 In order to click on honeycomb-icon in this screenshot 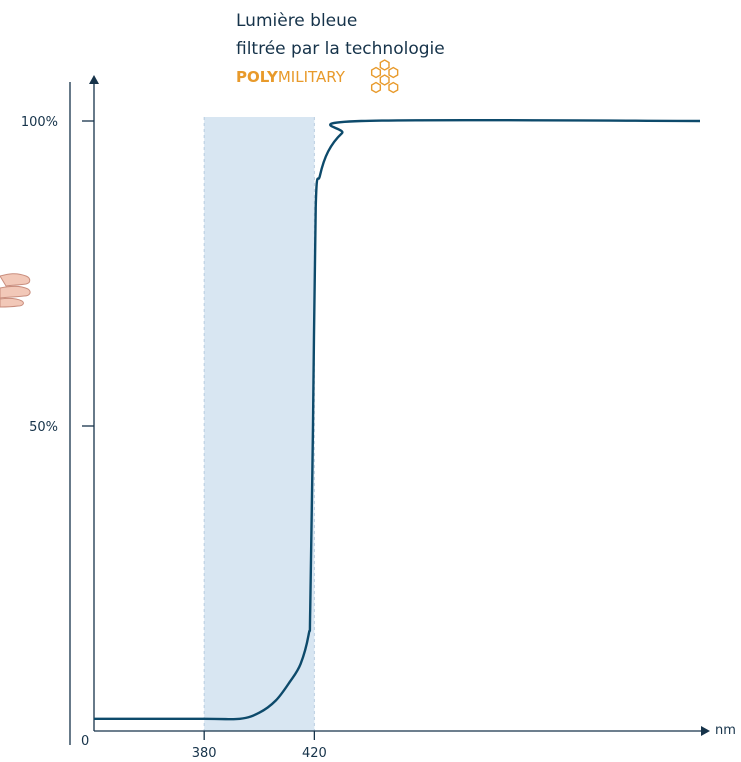, I will do `click(384, 76)`.